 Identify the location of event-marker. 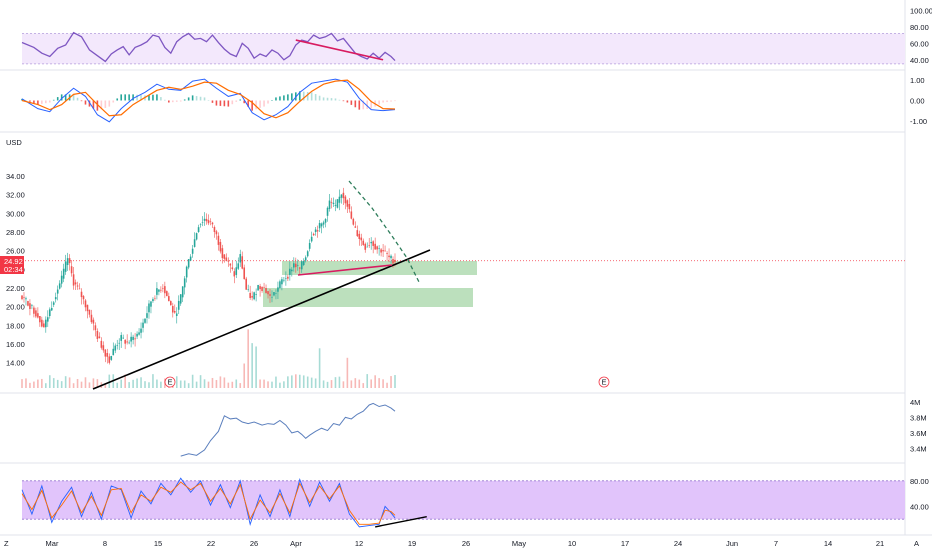
(604, 382).